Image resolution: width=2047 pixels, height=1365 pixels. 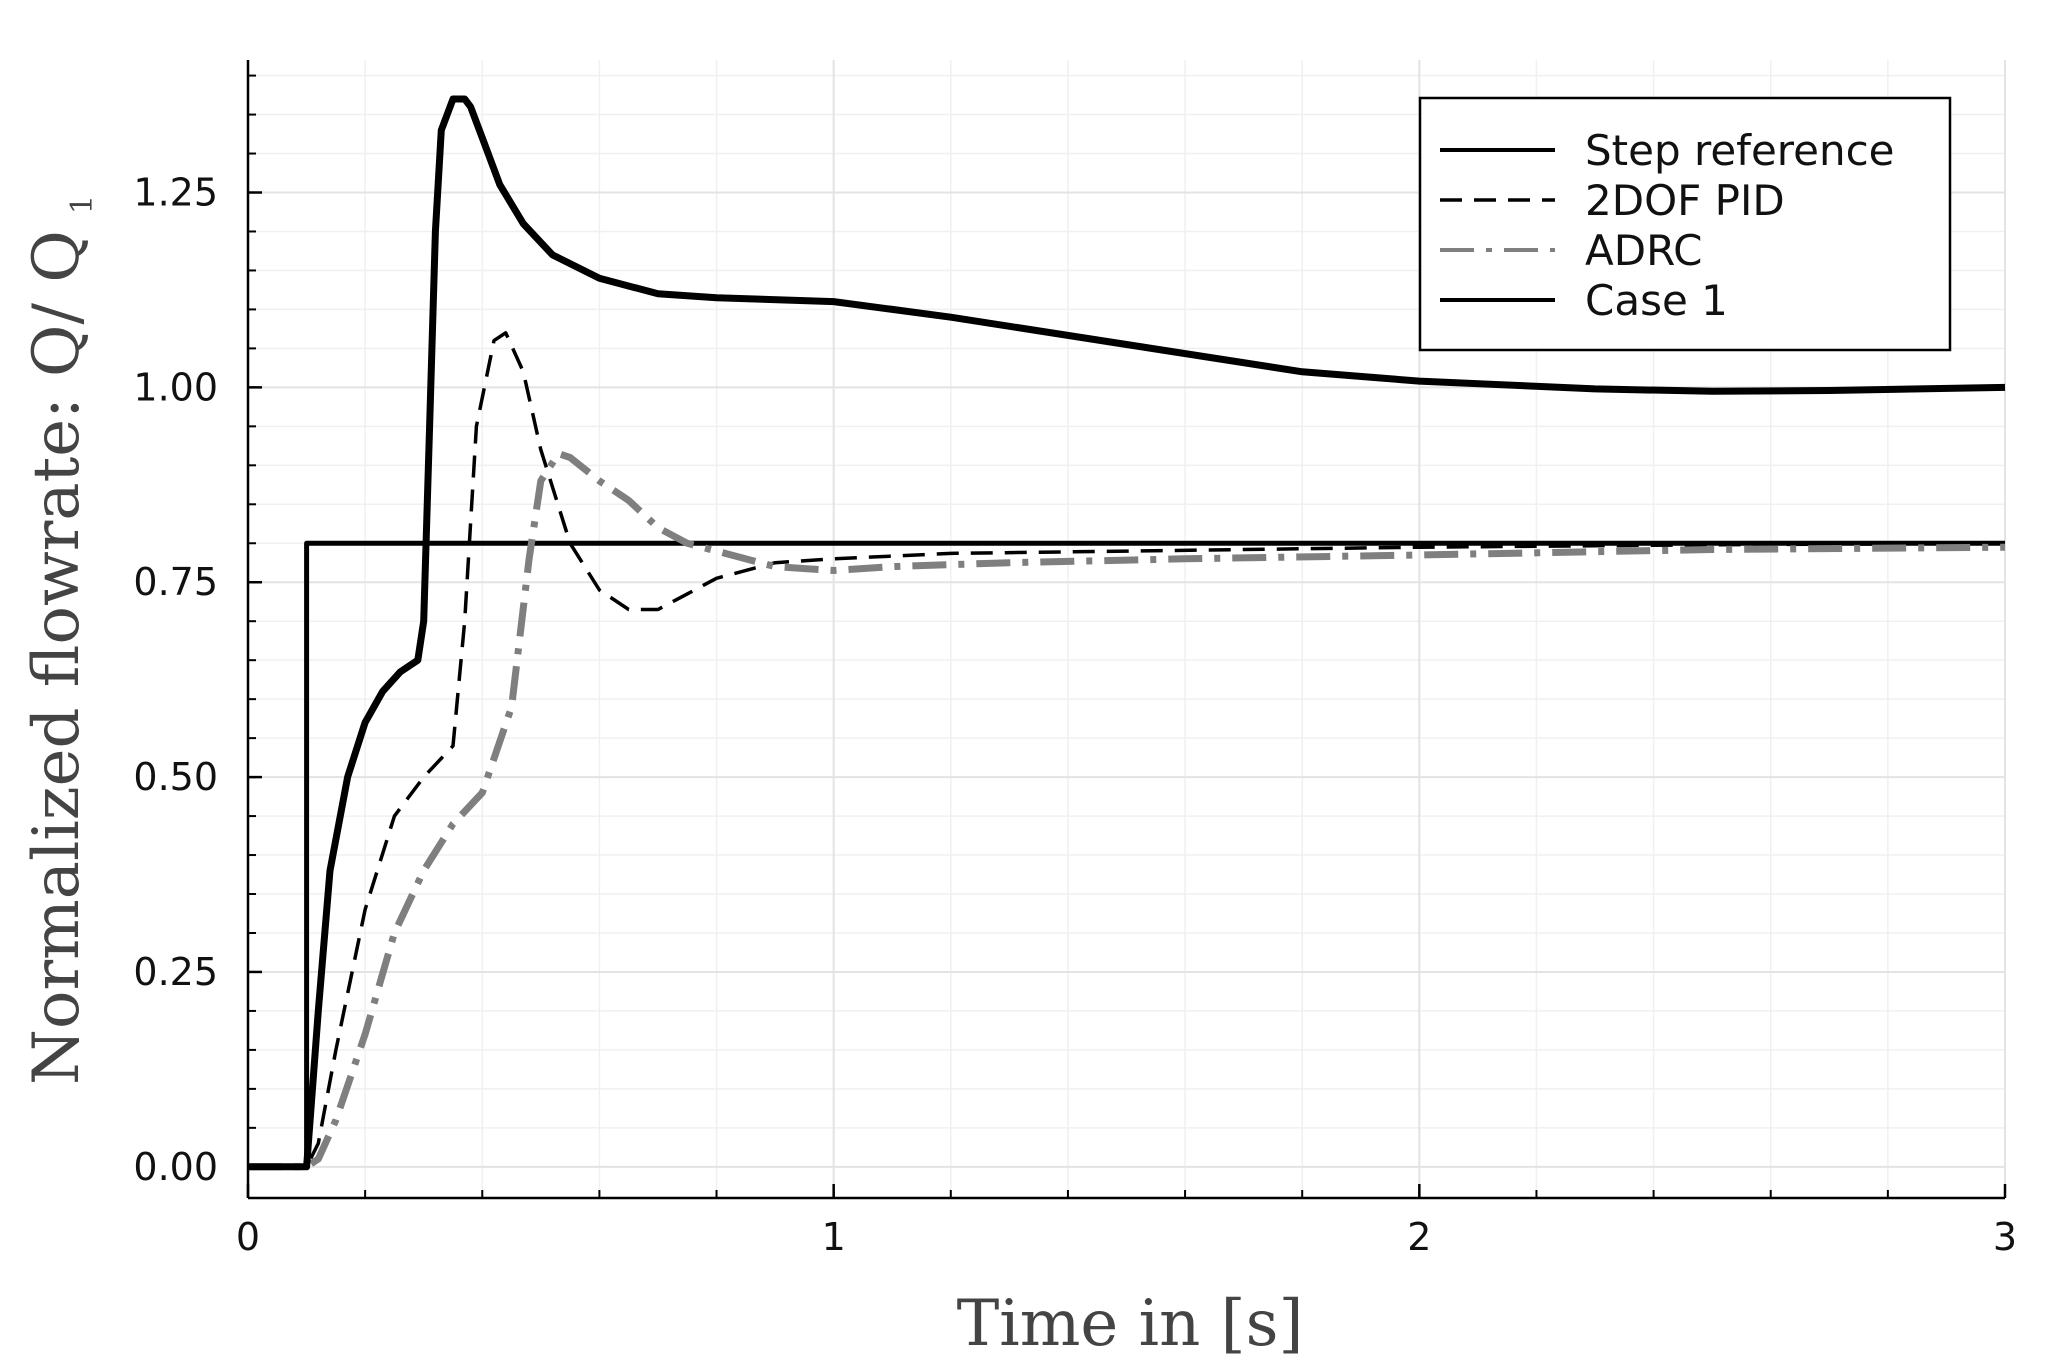 I want to click on y-axis-title-main: Normalized flowrate: Q, so click(x=57, y=704).